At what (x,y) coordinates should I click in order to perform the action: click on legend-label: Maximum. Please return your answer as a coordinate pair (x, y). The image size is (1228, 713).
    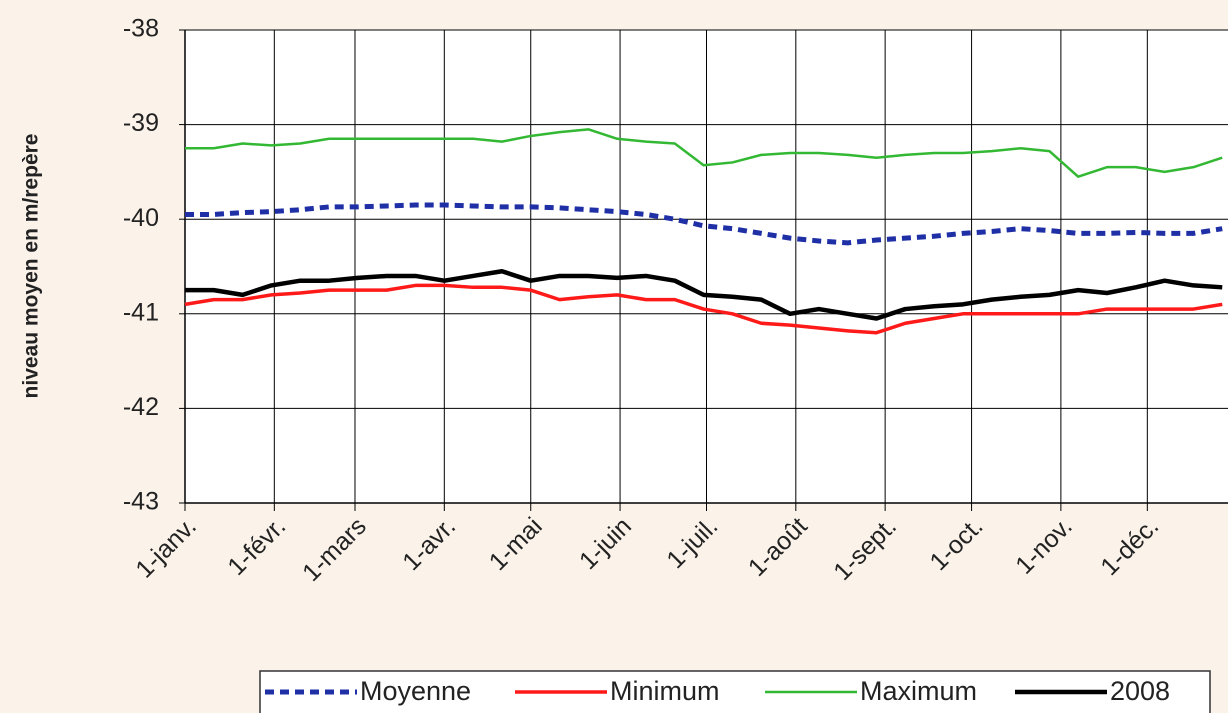
    Looking at the image, I should click on (918, 691).